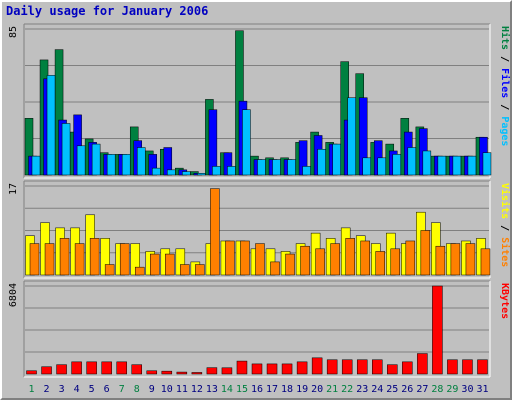 The height and width of the screenshot is (400, 512). What do you see at coordinates (272, 389) in the screenshot?
I see `x-tick-day-17: 17` at bounding box center [272, 389].